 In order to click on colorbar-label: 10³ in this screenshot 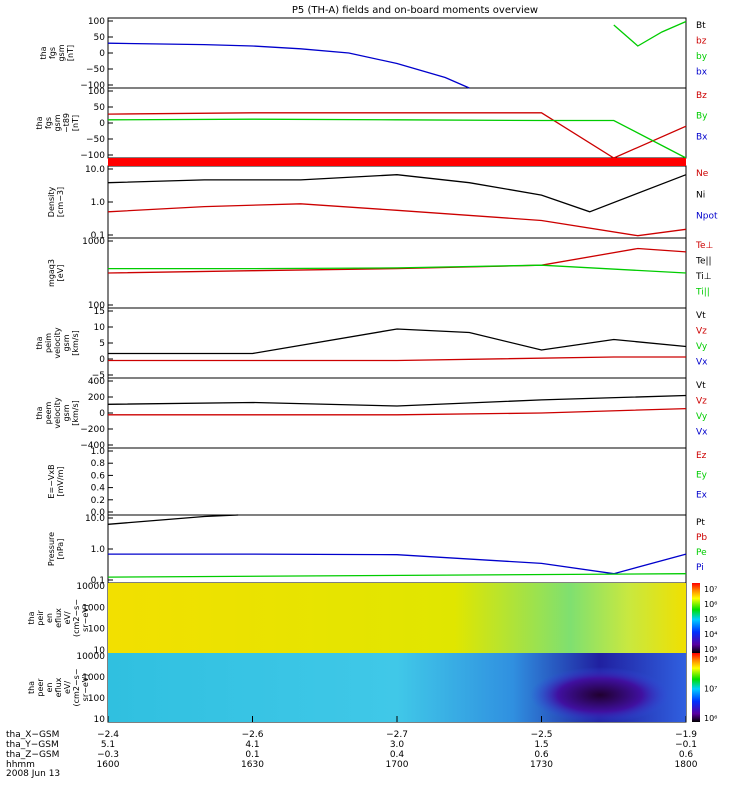, I will do `click(710, 649)`.